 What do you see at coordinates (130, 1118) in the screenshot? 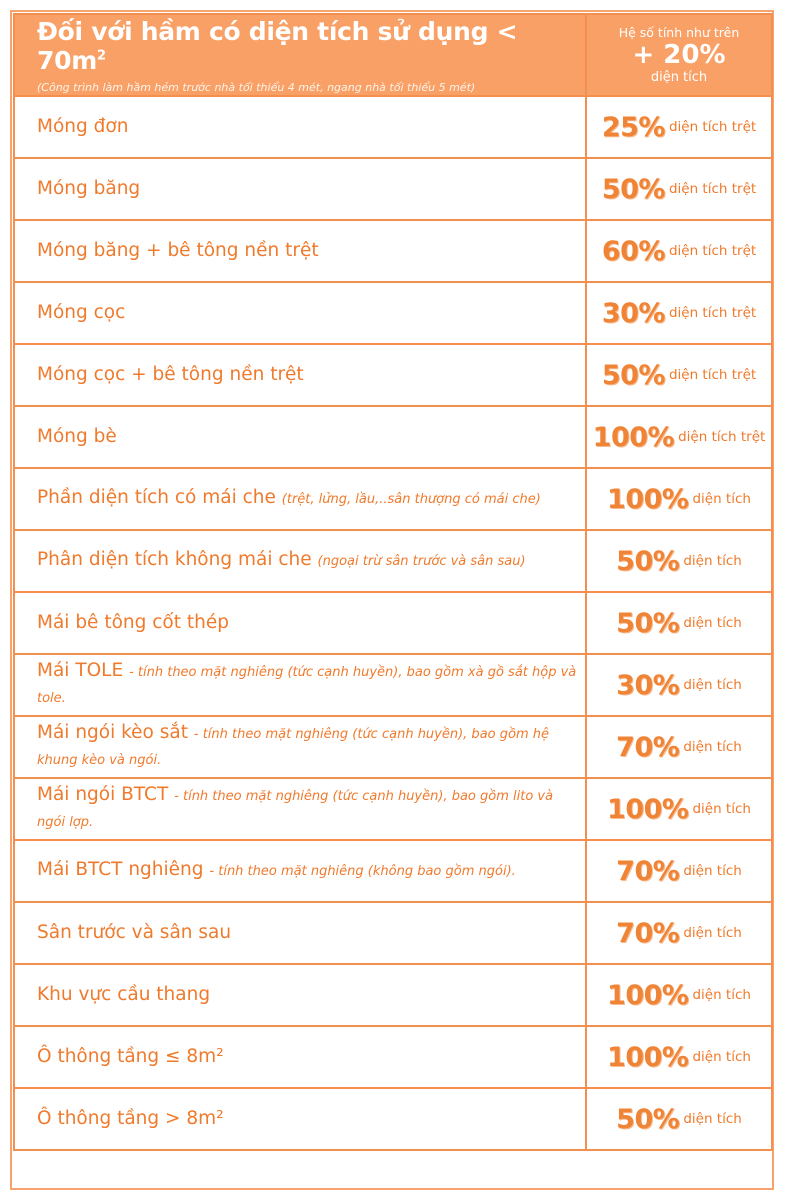
I see `item-label: Ô thông tầng > 8m²` at bounding box center [130, 1118].